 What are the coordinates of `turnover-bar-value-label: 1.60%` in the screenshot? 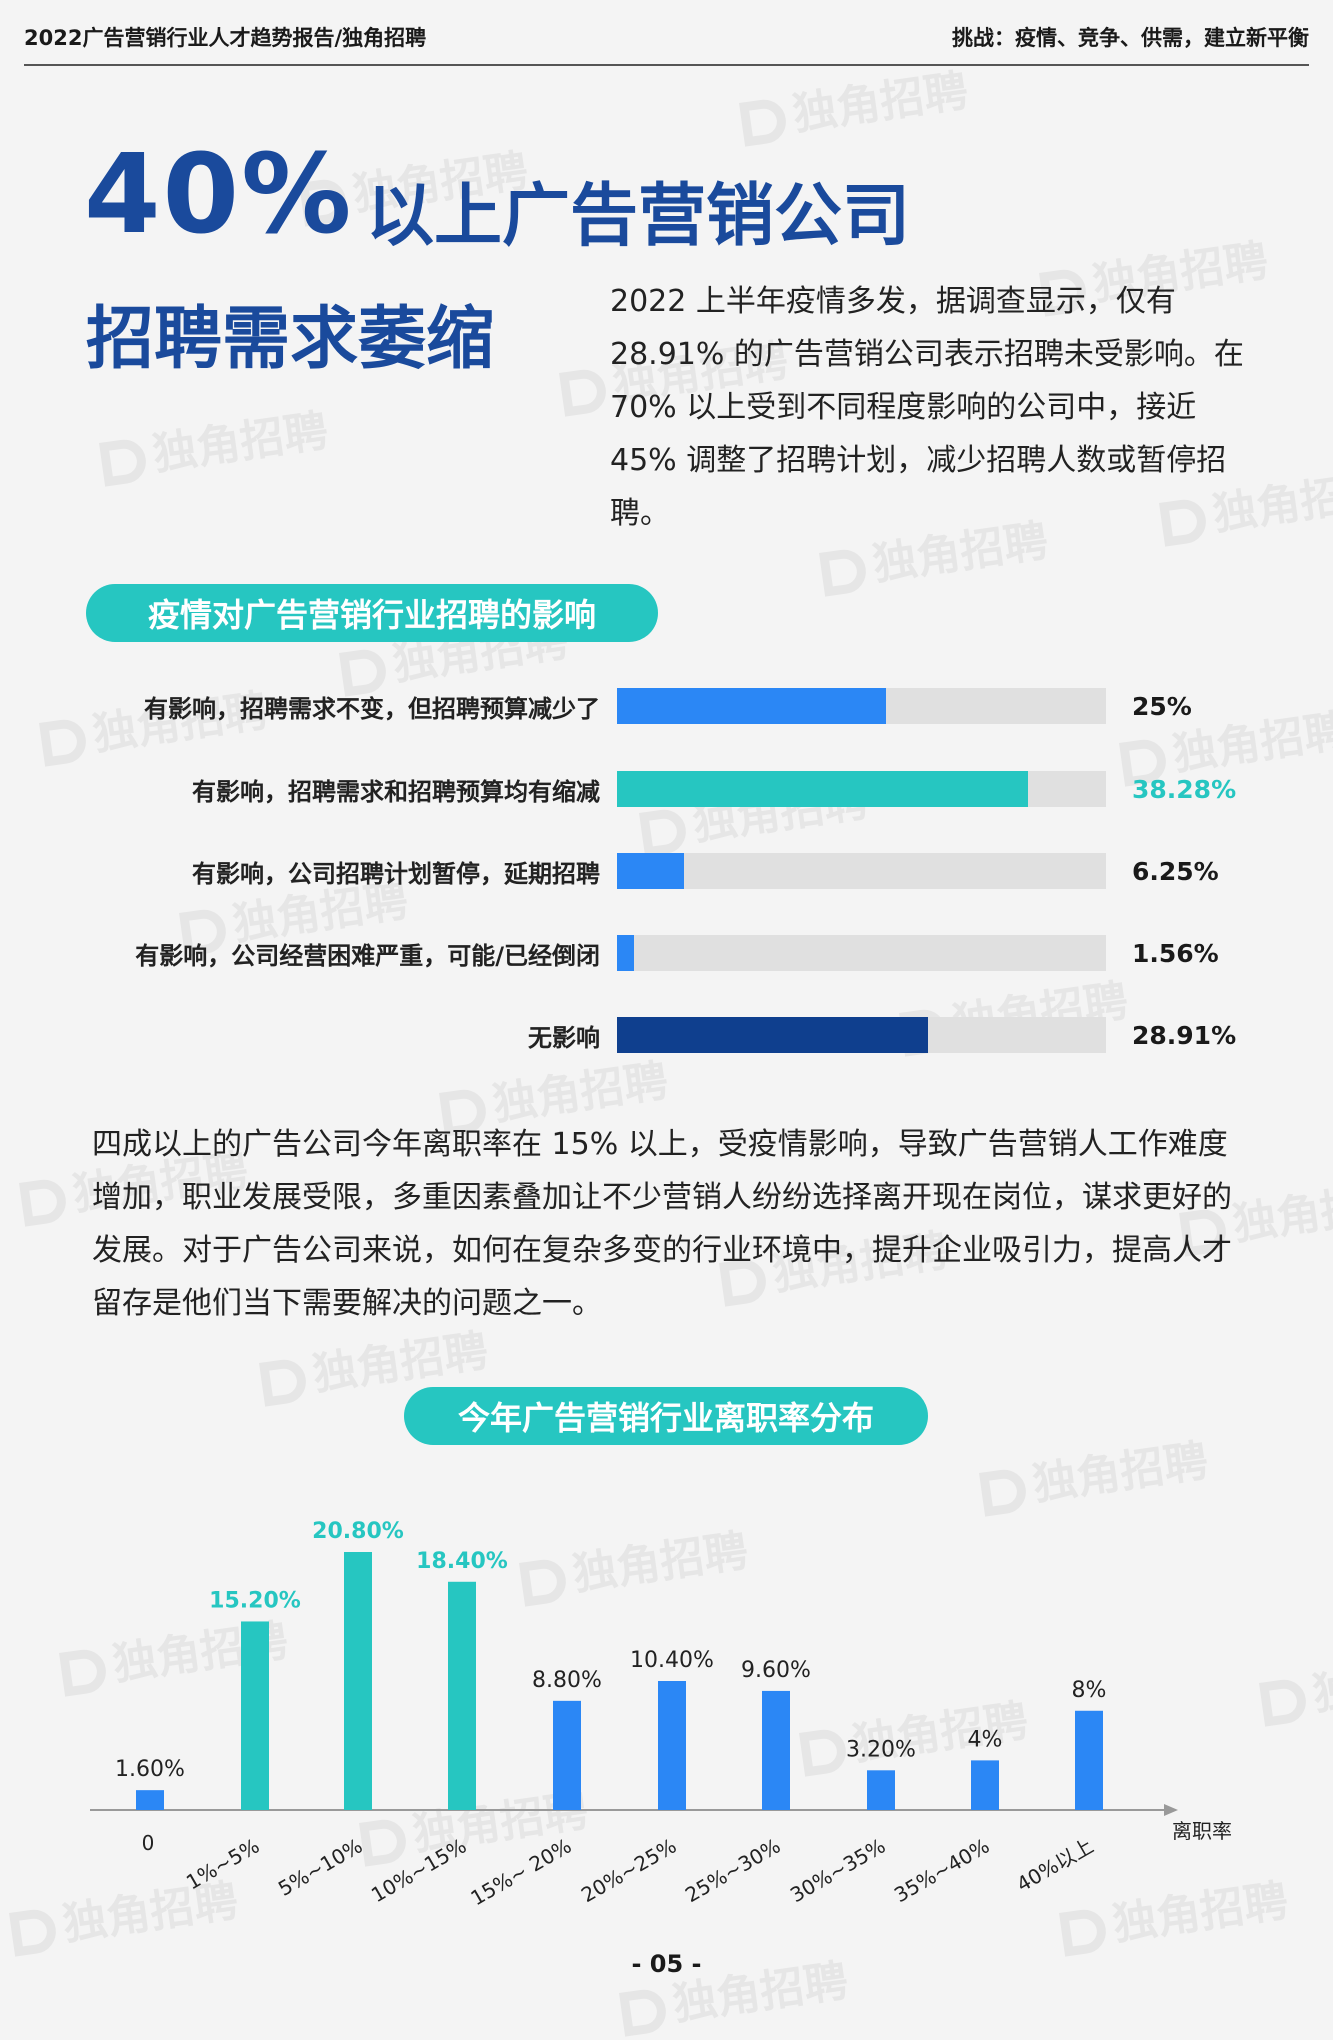 It's located at (150, 1769).